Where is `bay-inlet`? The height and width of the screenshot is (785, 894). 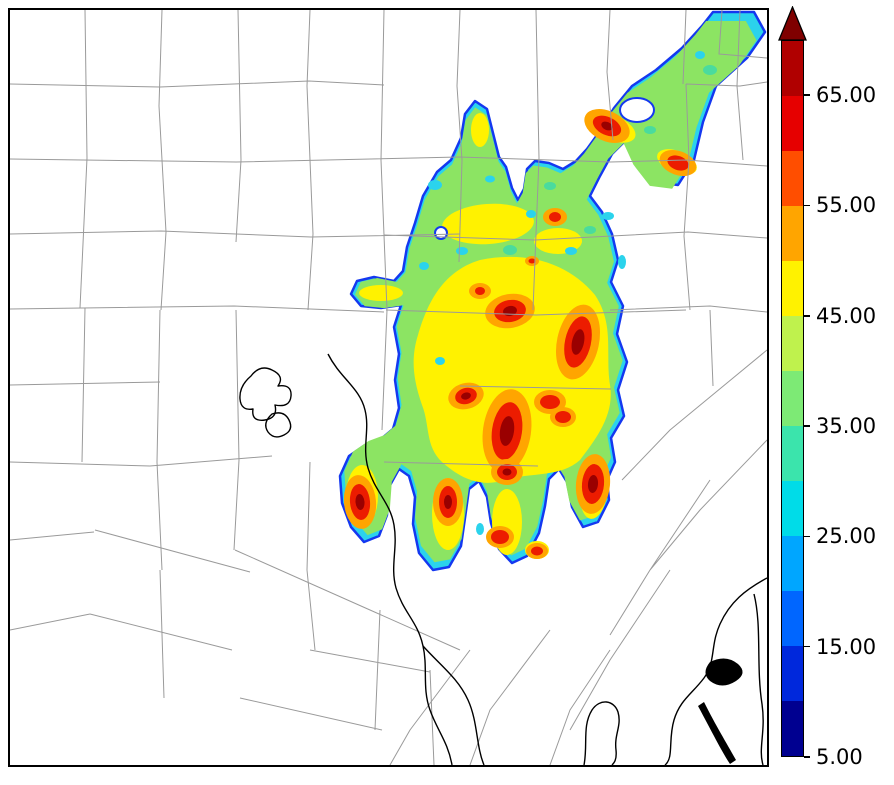
bay-inlet is located at coordinates (601, 733).